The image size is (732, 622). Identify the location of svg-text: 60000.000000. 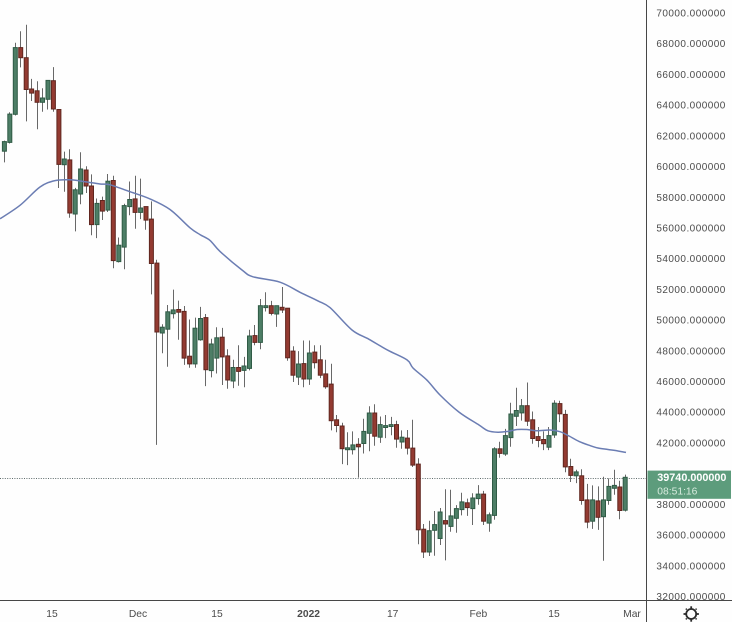
(690, 167).